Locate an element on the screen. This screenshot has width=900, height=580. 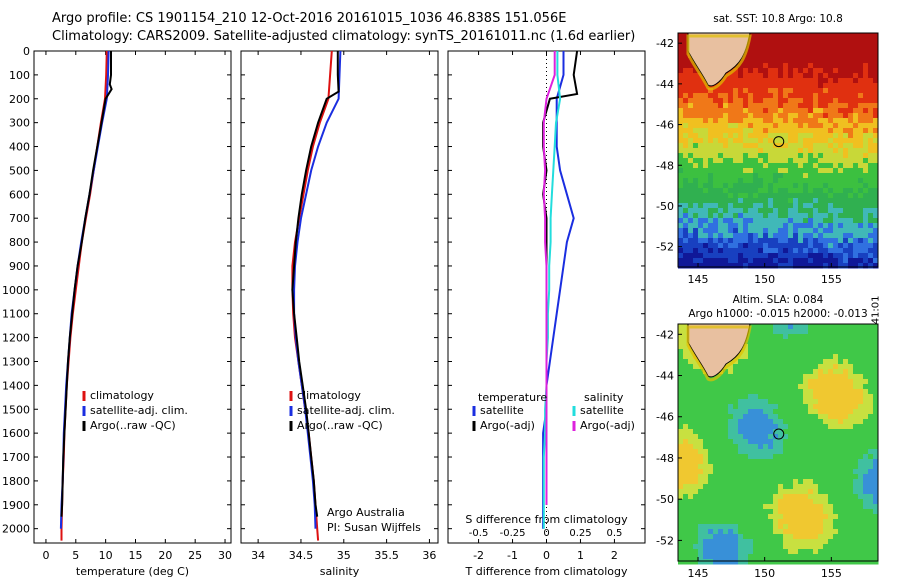
temperature-series-argo-raw-qc- is located at coordinates (86, 284).